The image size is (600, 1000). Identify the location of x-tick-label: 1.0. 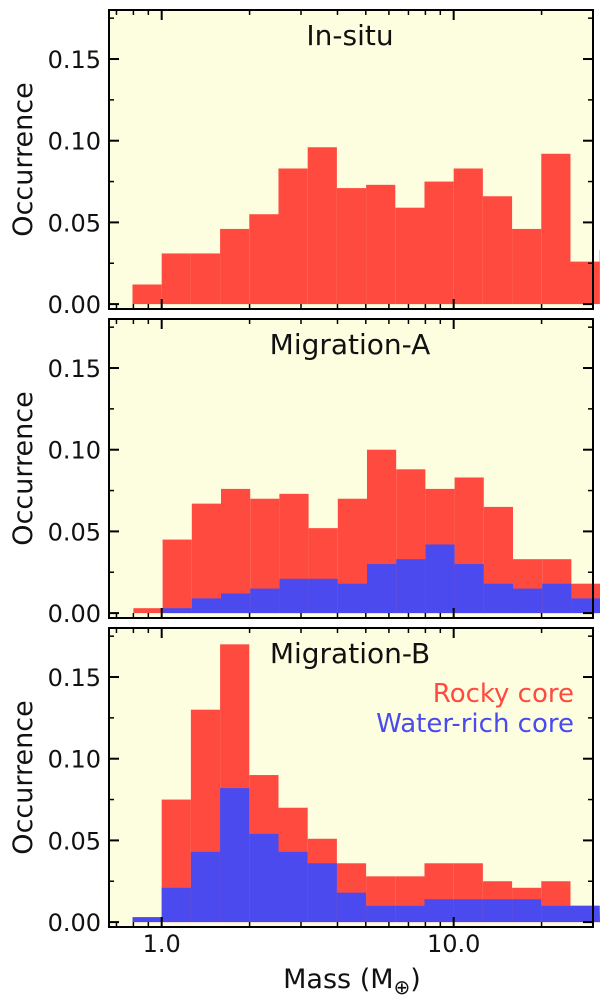
(162, 944).